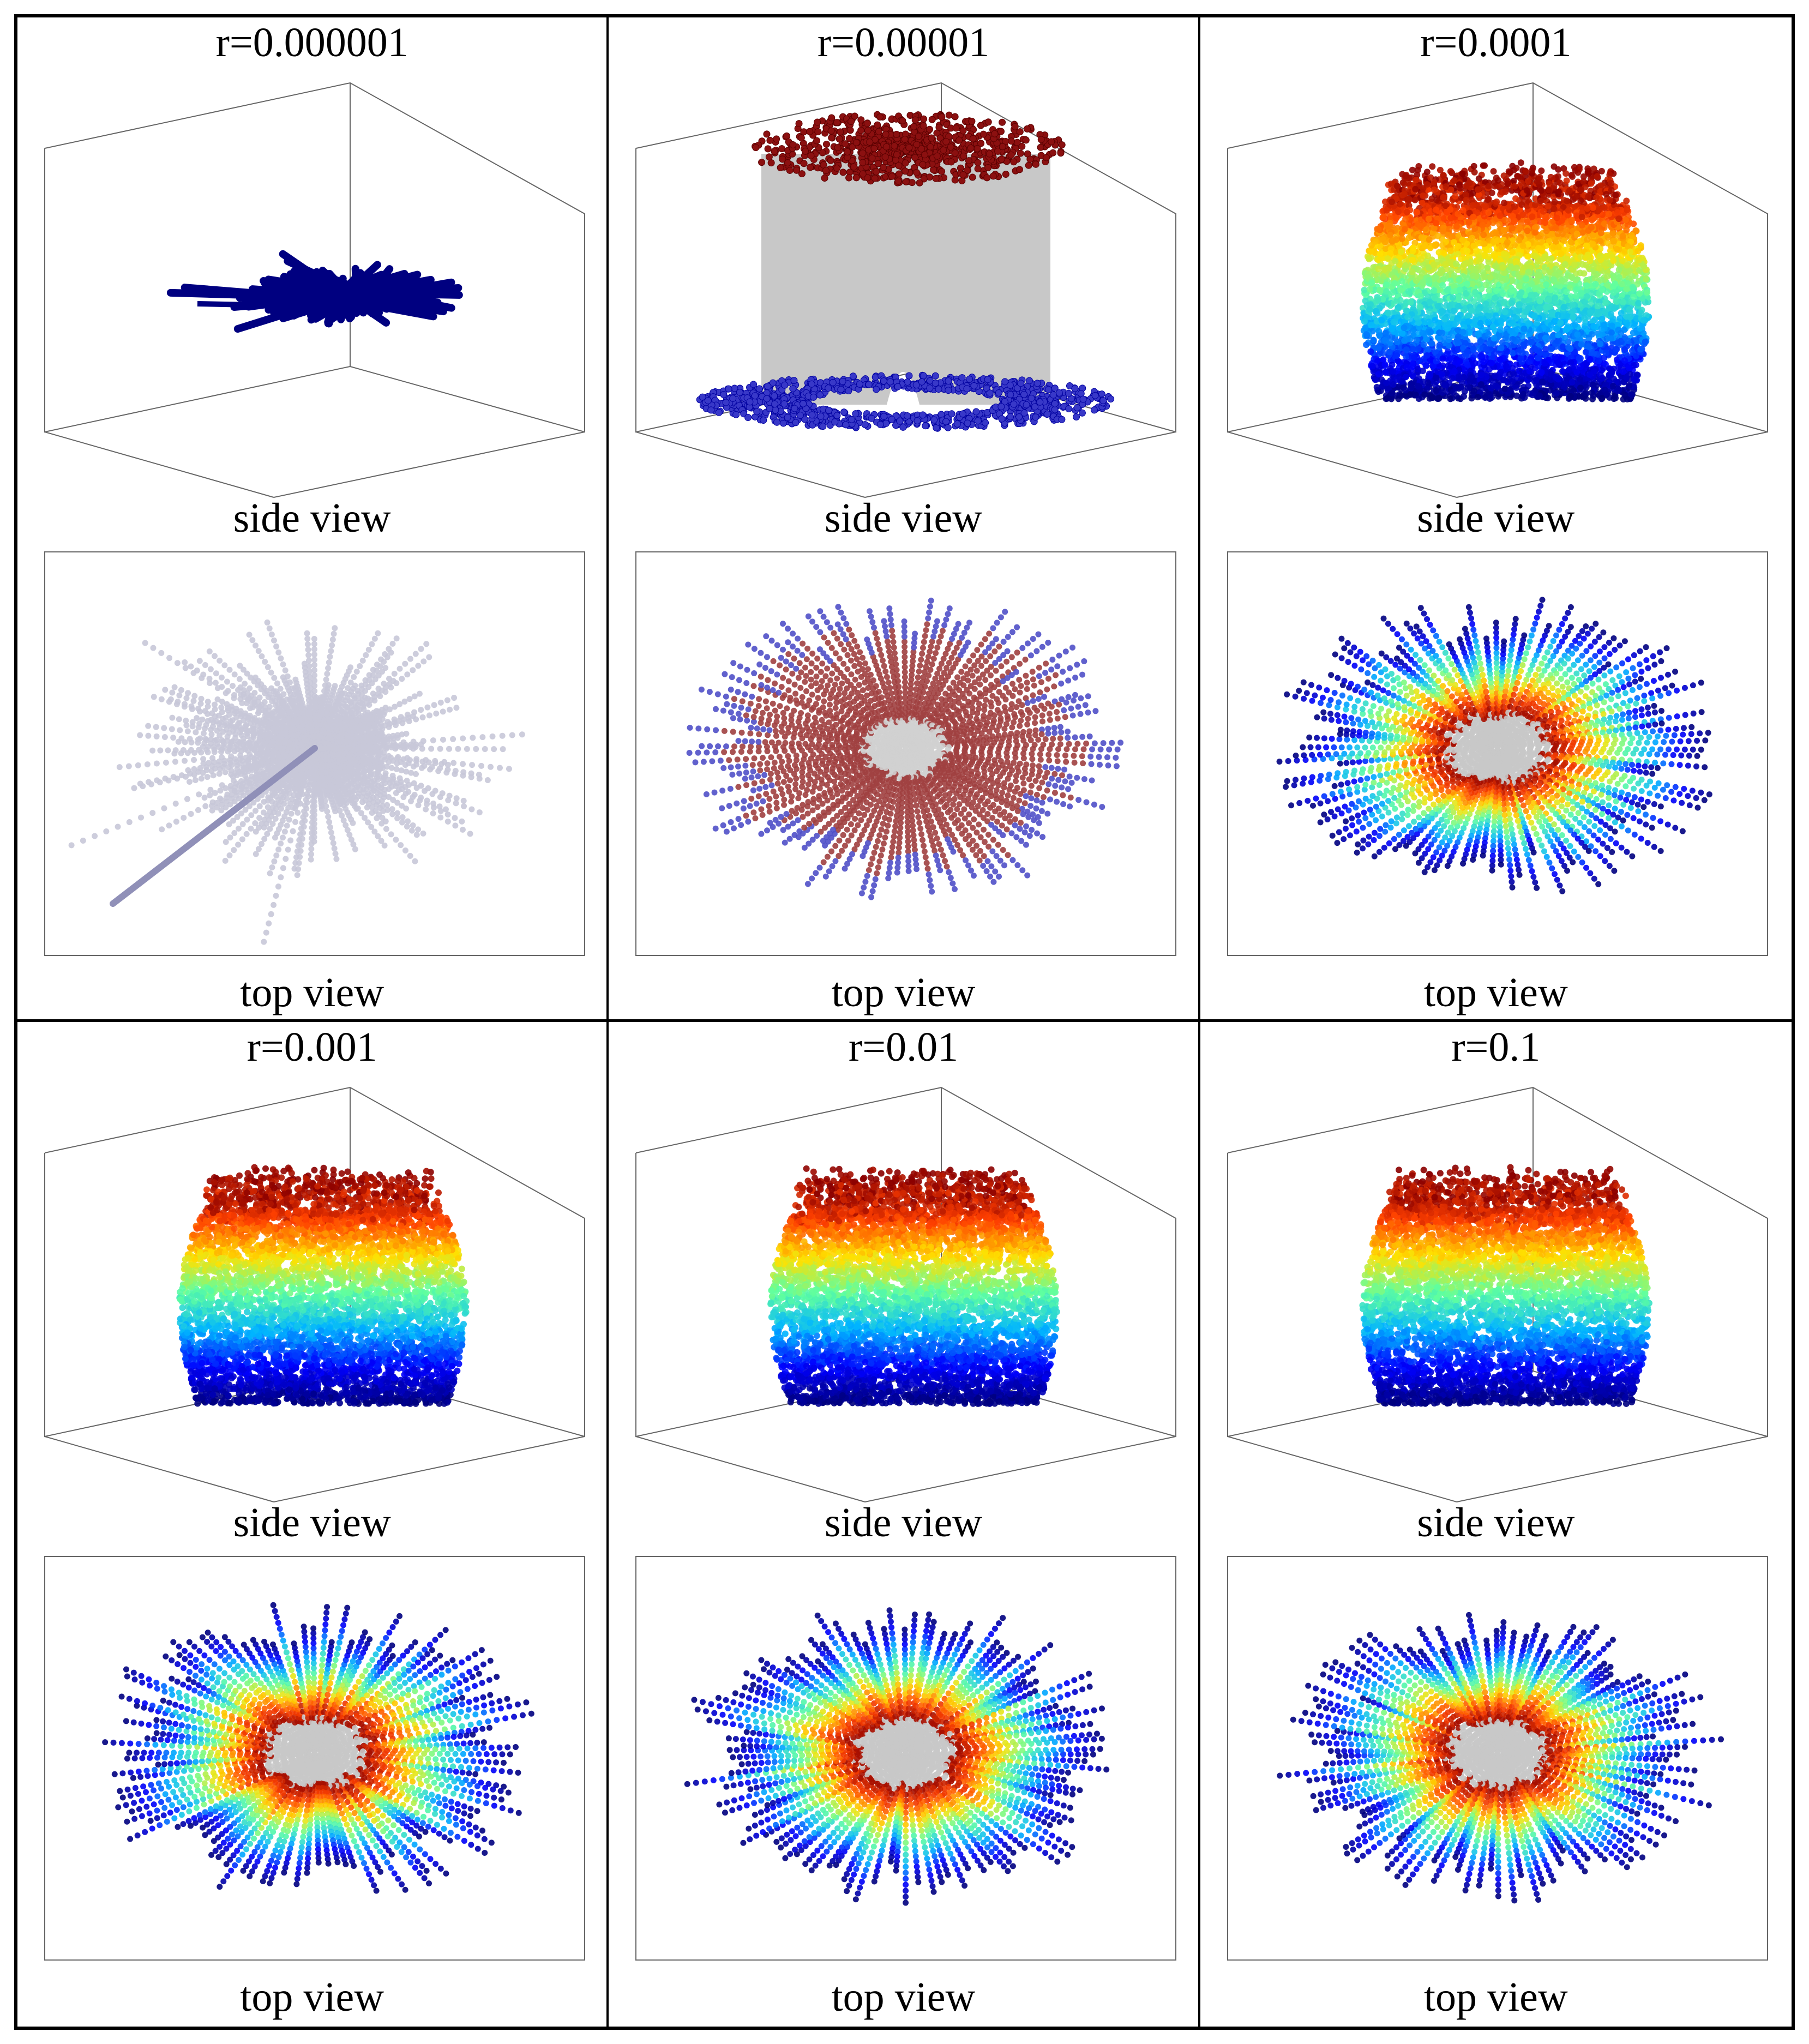  I want to click on panel-title: r=0.1, so click(1496, 1047).